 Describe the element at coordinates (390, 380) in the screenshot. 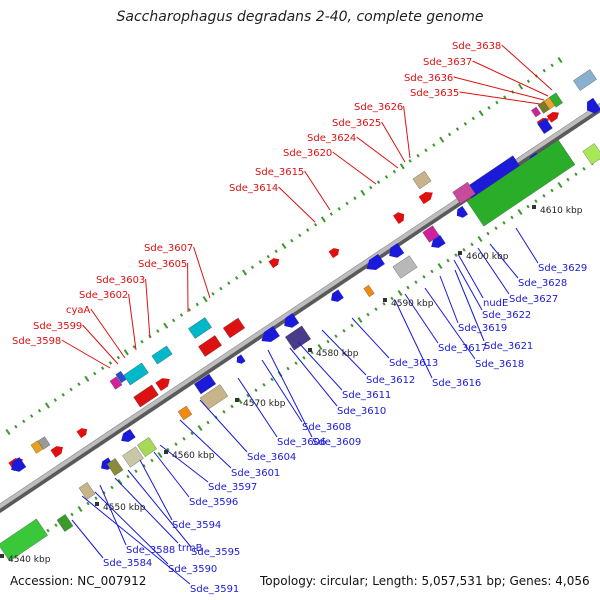

I see `gene-label: Sde_3612` at that location.